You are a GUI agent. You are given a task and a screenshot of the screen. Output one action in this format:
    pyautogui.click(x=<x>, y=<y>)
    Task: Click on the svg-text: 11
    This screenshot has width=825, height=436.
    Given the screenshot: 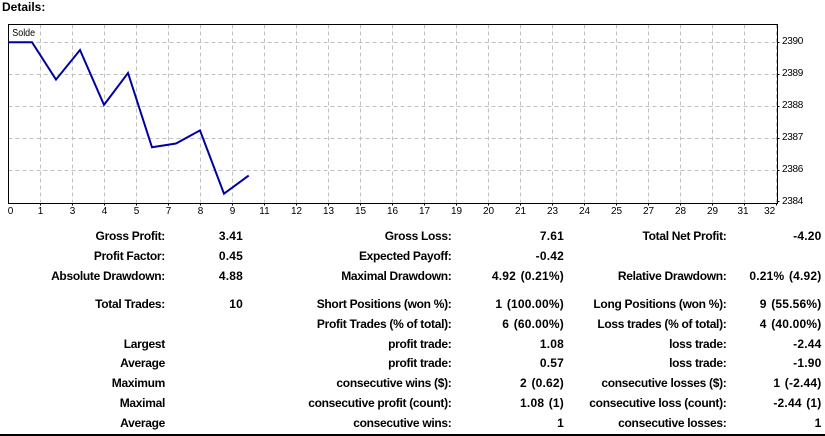 What is the action you would take?
    pyautogui.click(x=264, y=211)
    